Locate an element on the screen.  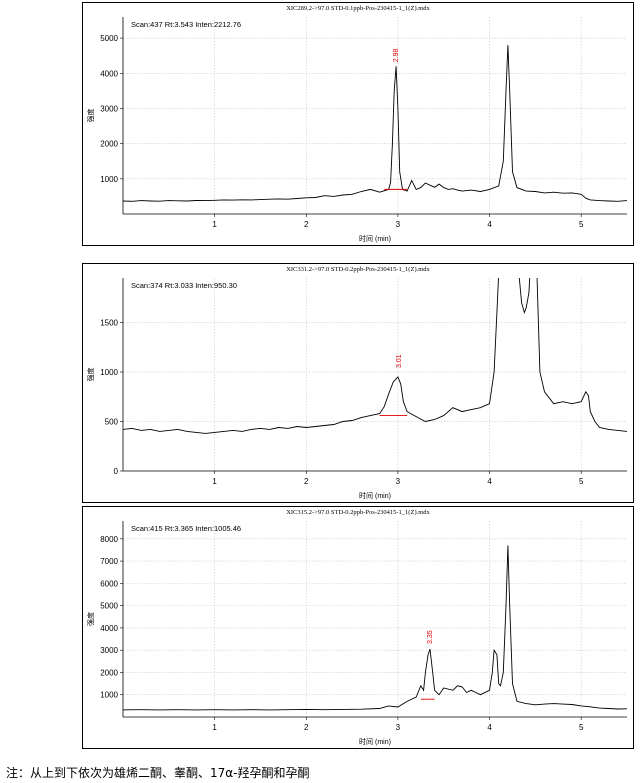
footnote: 注：从上到下依次为雄烯二酮、睾酮、17α-羟孕酮和孕酮 is located at coordinates (158, 773).